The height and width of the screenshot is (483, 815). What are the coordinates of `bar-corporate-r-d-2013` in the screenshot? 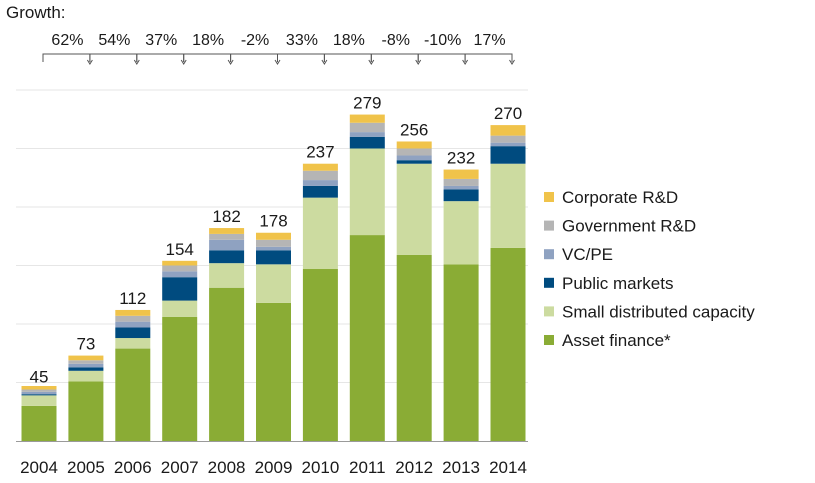 It's located at (461, 174).